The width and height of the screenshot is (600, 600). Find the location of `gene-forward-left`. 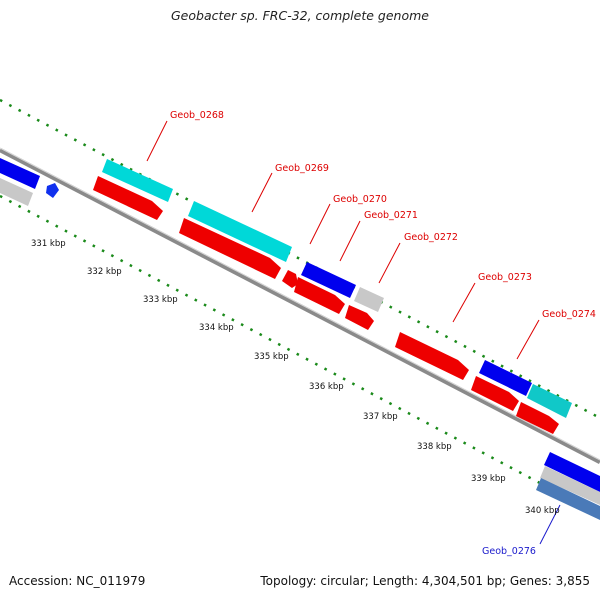

gene-forward-left is located at coordinates (20, 173).